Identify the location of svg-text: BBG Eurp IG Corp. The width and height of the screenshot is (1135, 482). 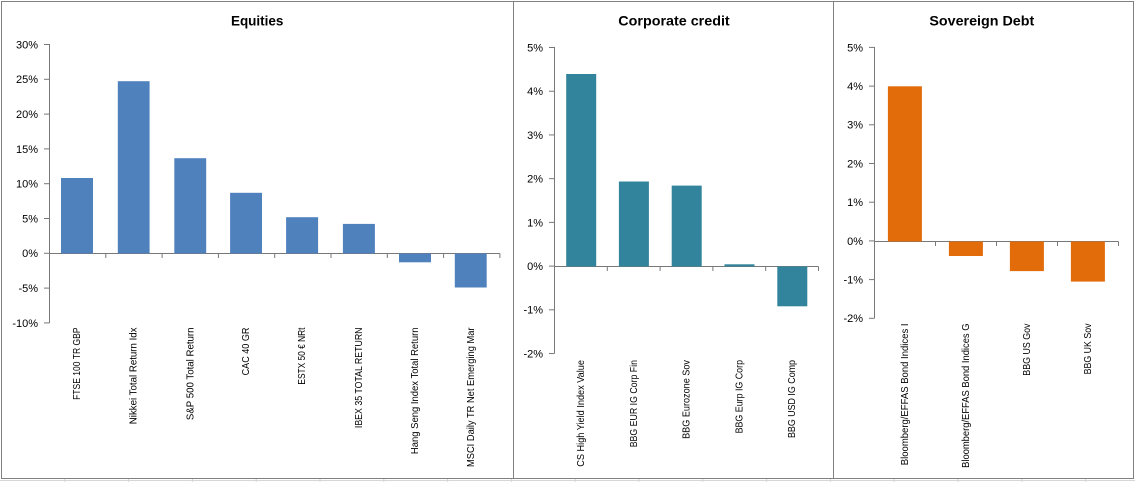
(739, 397).